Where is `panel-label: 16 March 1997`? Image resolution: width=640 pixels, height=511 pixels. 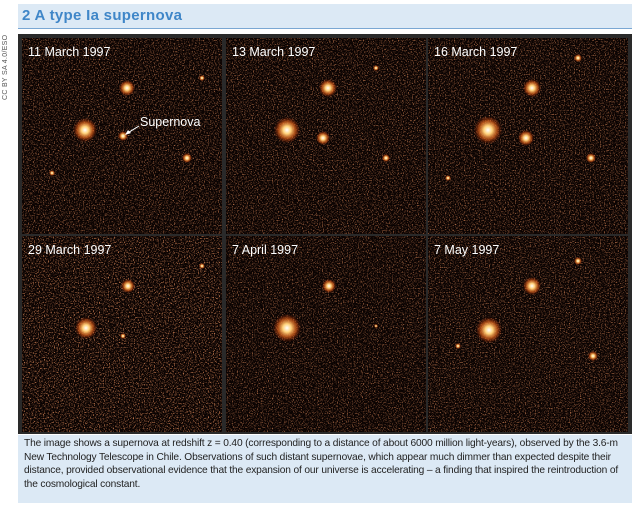 panel-label: 16 March 1997 is located at coordinates (475, 52).